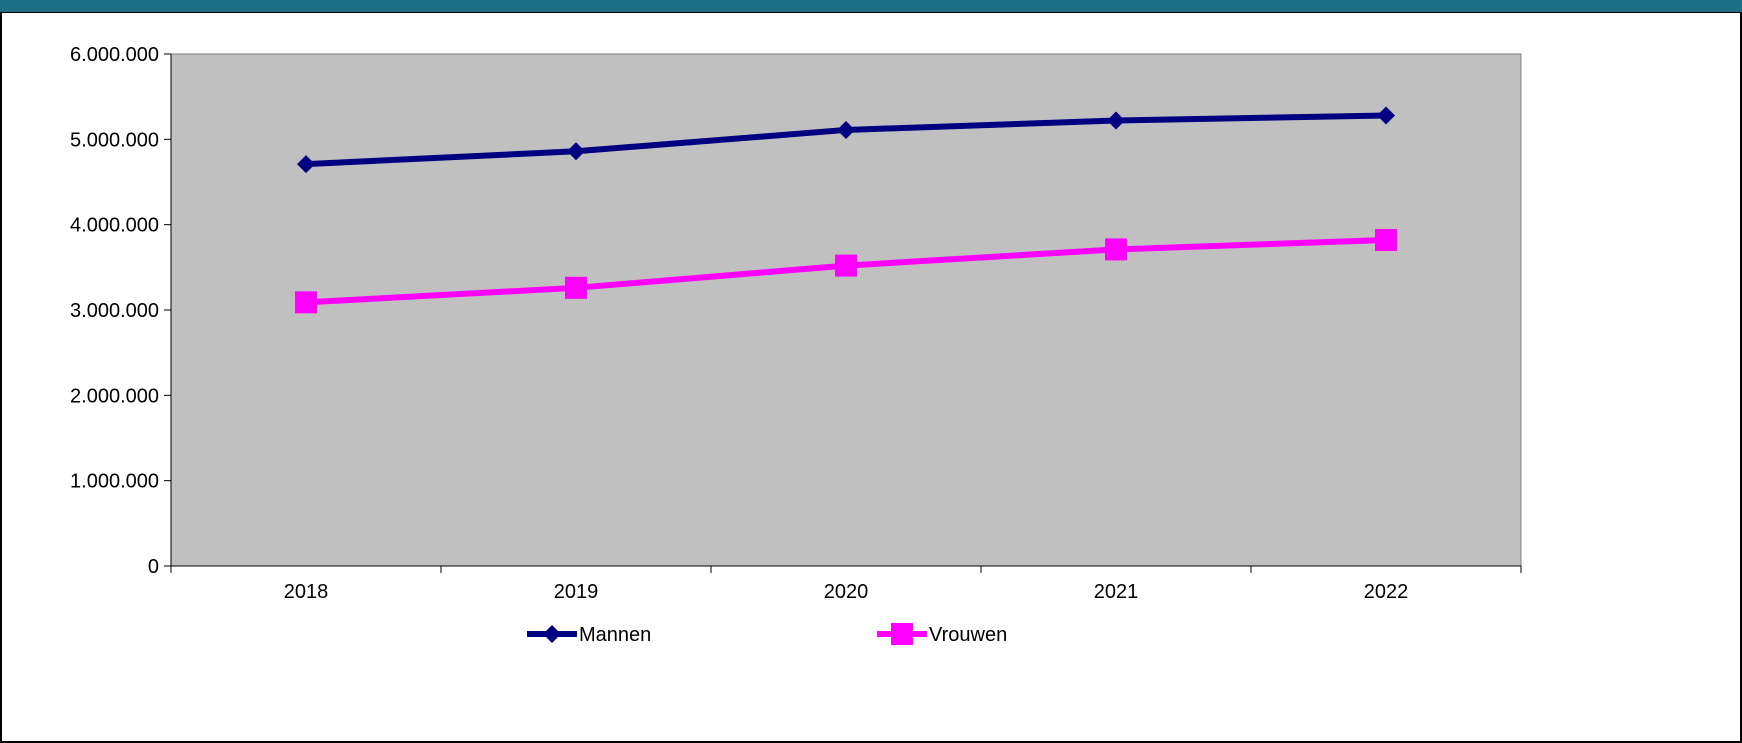 The height and width of the screenshot is (743, 1742). What do you see at coordinates (846, 140) in the screenshot?
I see `series-mannen` at bounding box center [846, 140].